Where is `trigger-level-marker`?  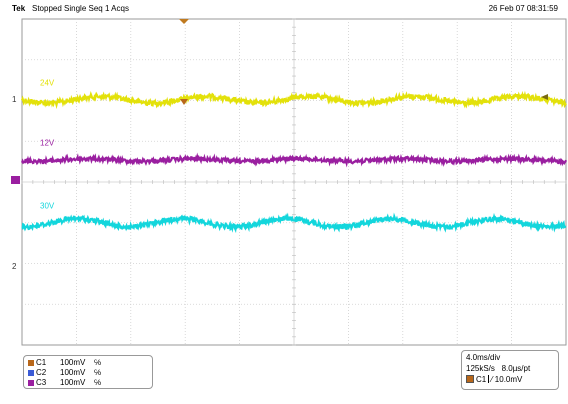 trigger-level-marker is located at coordinates (184, 102).